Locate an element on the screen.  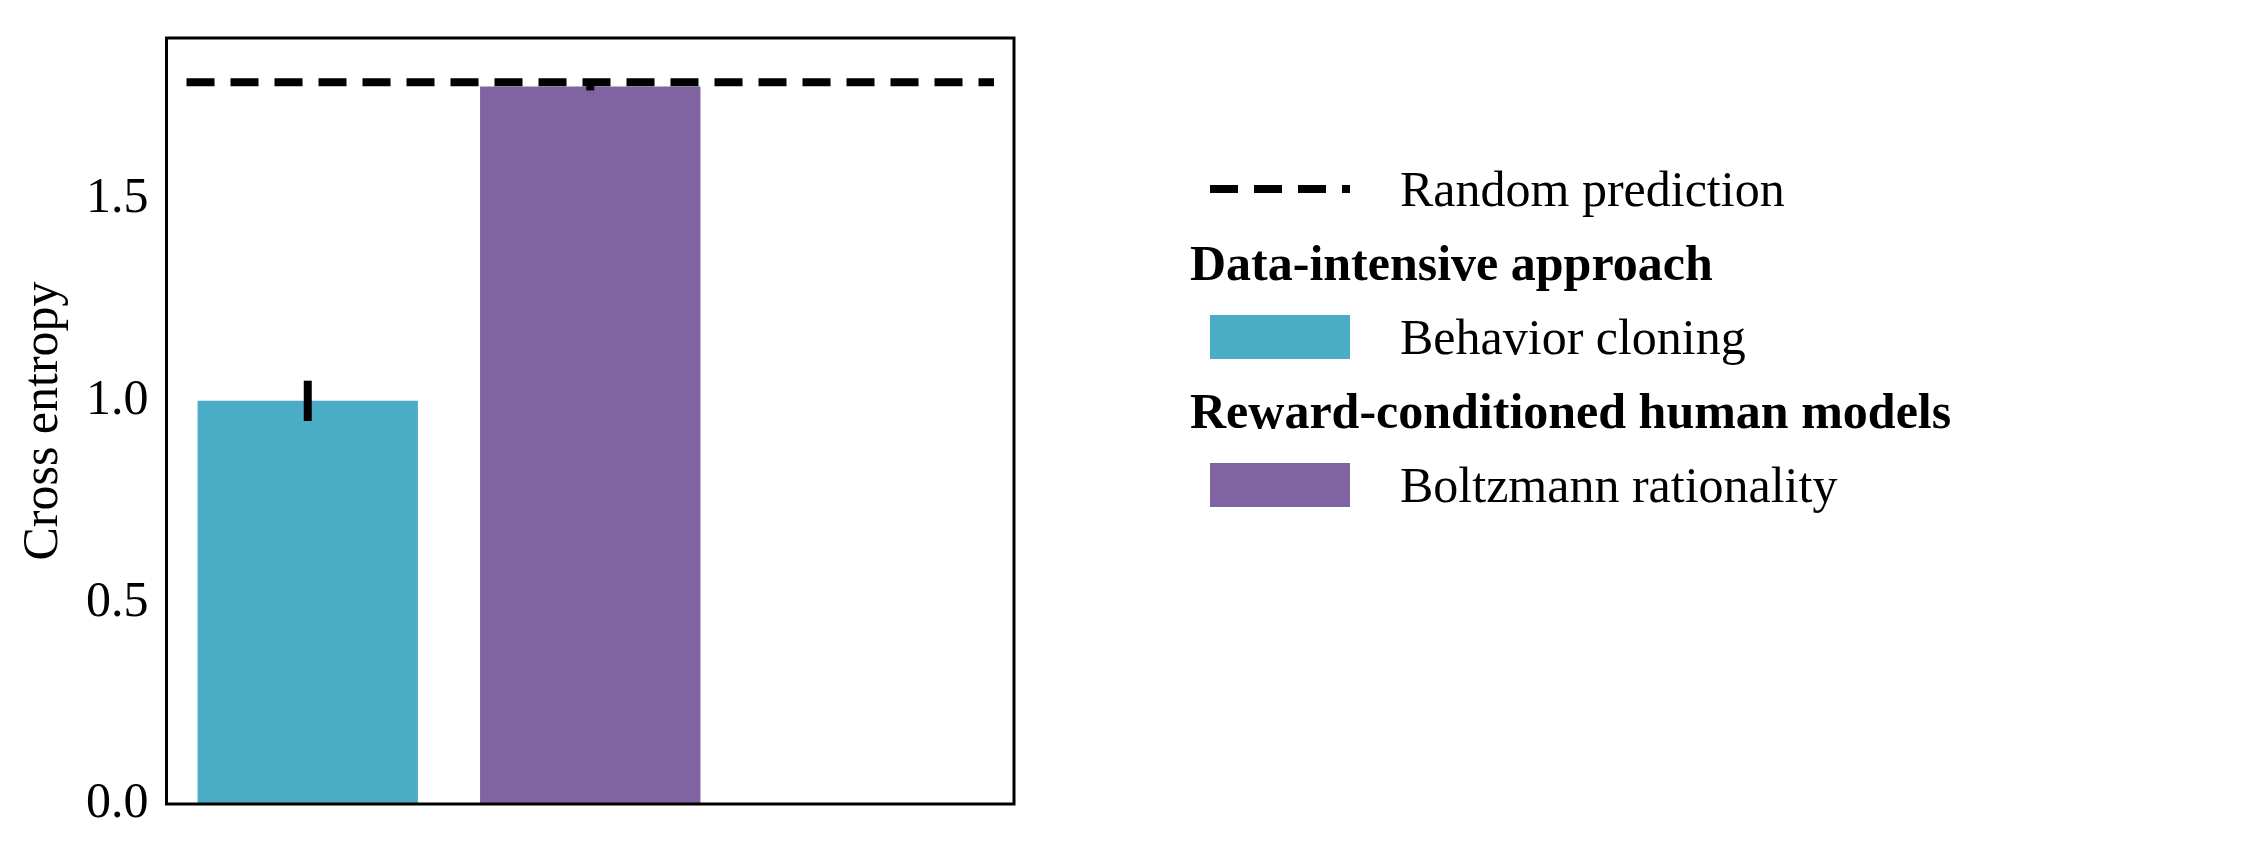
legend-label: Boltzmann rationality is located at coordinates (1619, 485).